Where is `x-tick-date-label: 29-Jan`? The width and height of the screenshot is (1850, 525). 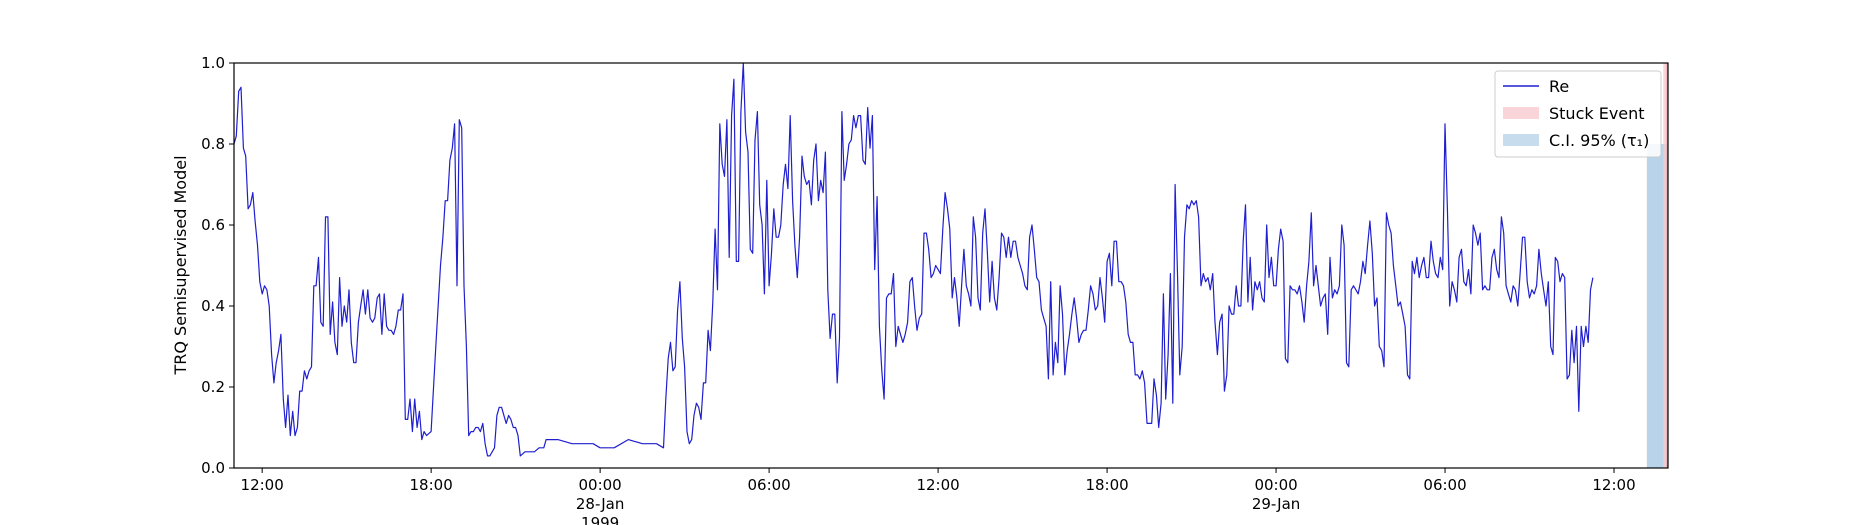
x-tick-date-label: 29-Jan is located at coordinates (1276, 504).